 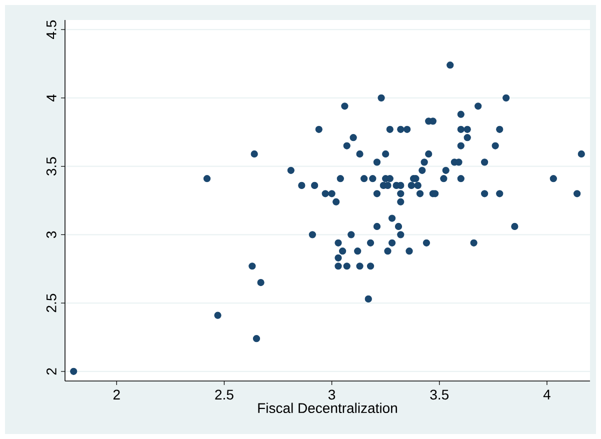 What do you see at coordinates (51, 98) in the screenshot?
I see `y-tick-label: 4` at bounding box center [51, 98].